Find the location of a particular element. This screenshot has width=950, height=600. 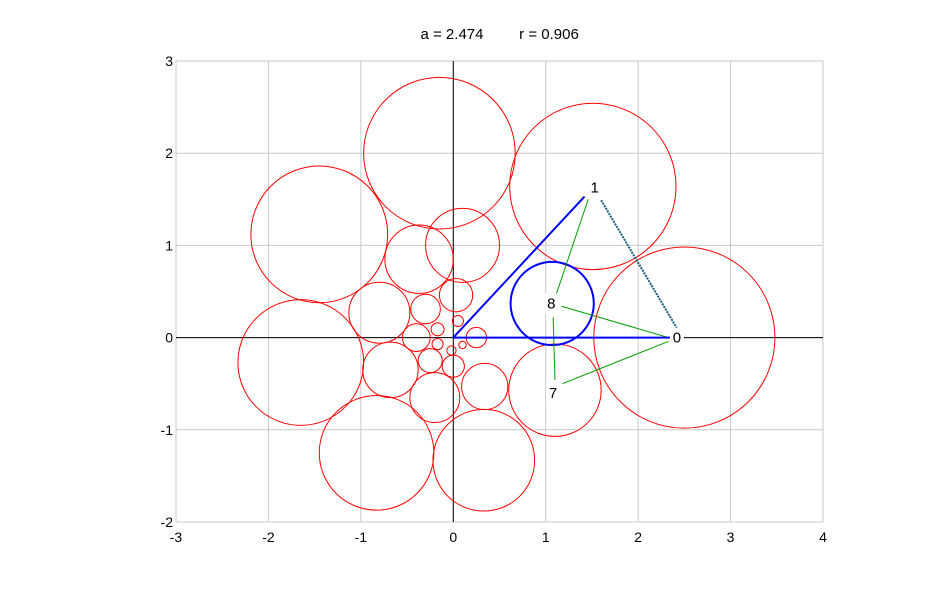

y-tick-label: -2 is located at coordinates (167, 522).